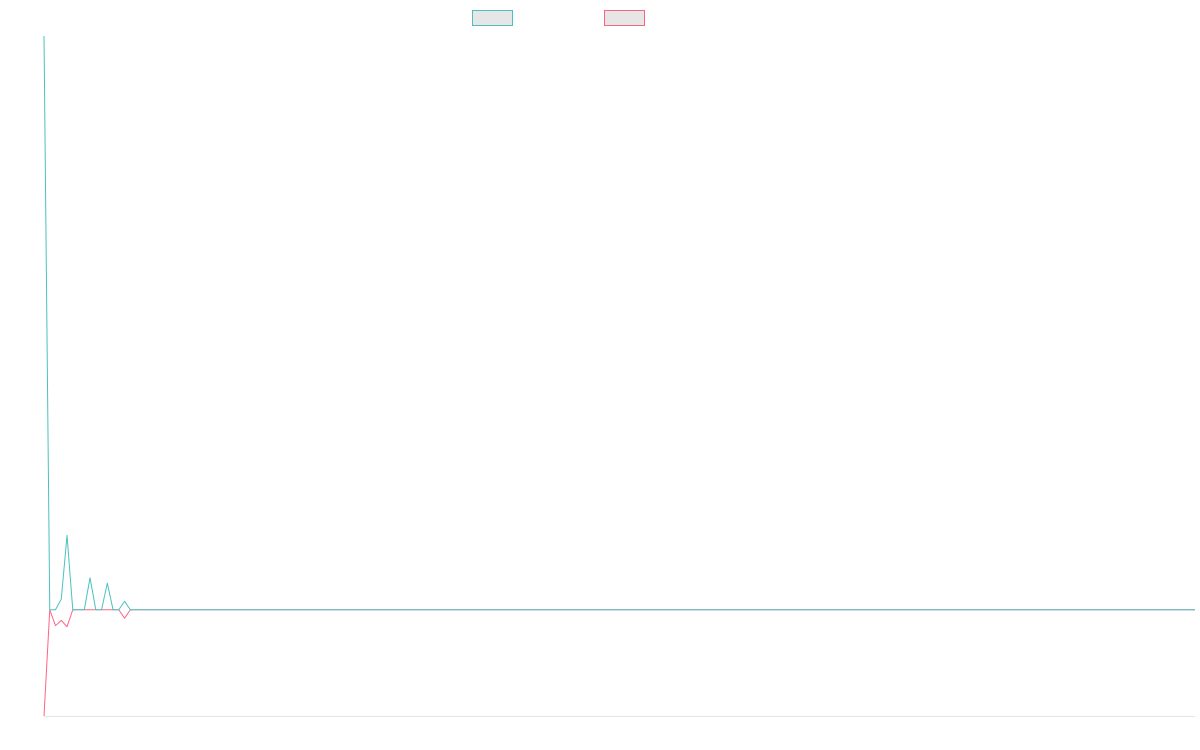  Describe the element at coordinates (558, 18) in the screenshot. I see `legend` at that location.